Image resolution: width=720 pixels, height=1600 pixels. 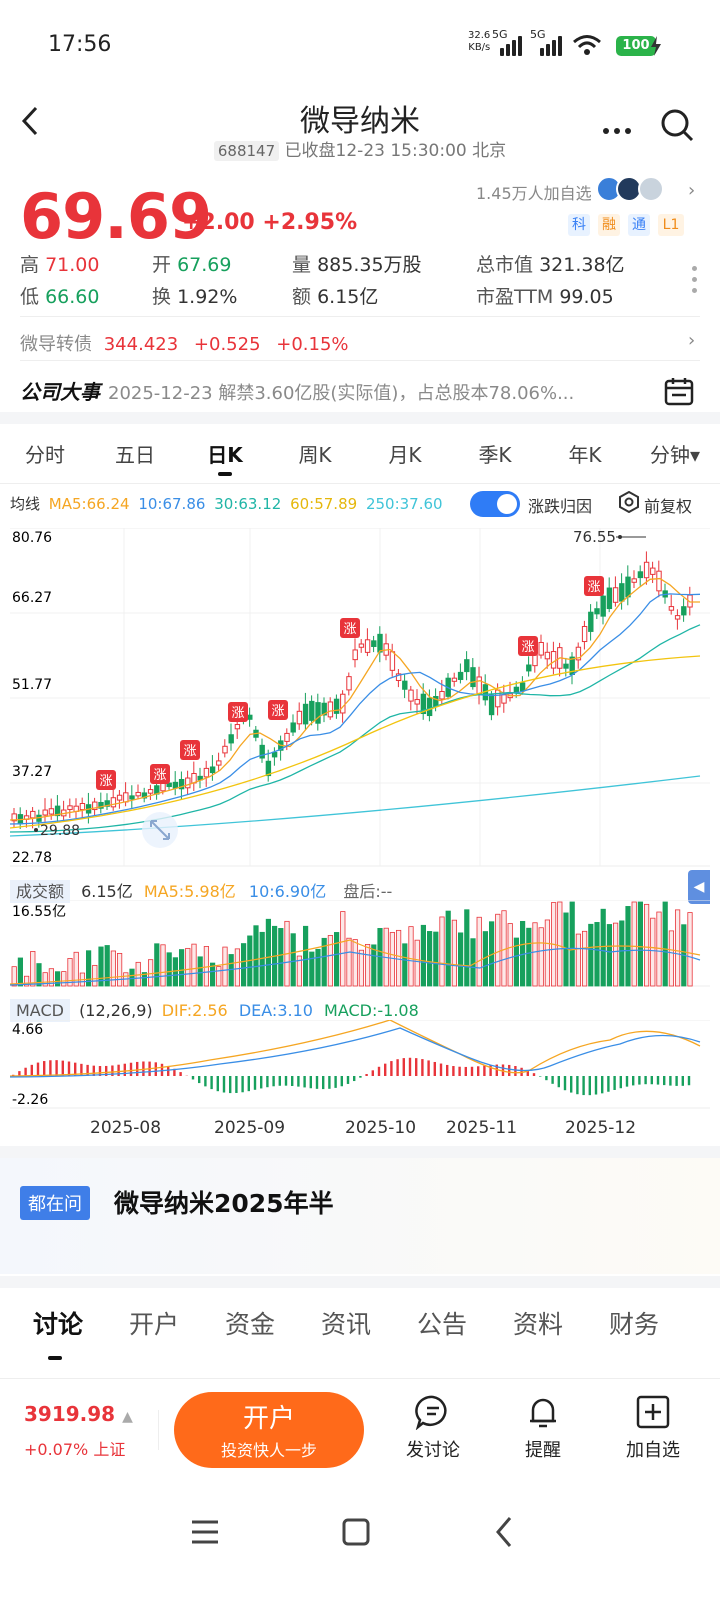 What do you see at coordinates (360, 1152) in the screenshot?
I see `section-separator` at bounding box center [360, 1152].